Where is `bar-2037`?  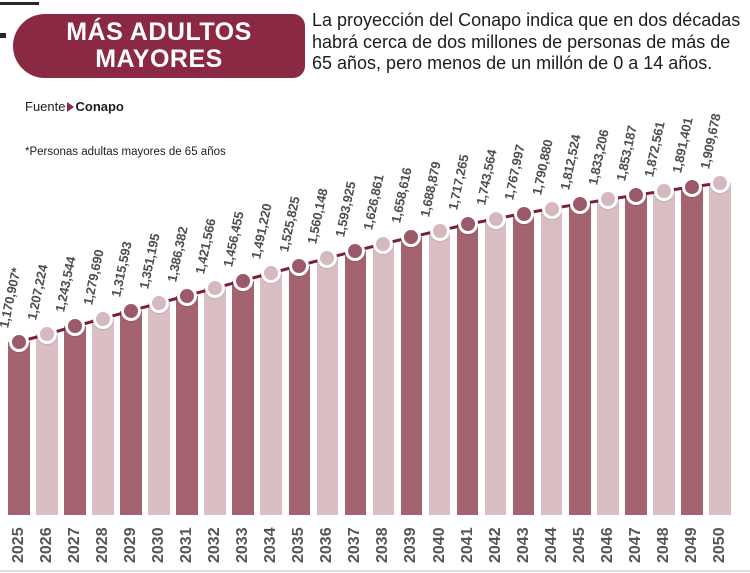 bar-2037 is located at coordinates (355, 382).